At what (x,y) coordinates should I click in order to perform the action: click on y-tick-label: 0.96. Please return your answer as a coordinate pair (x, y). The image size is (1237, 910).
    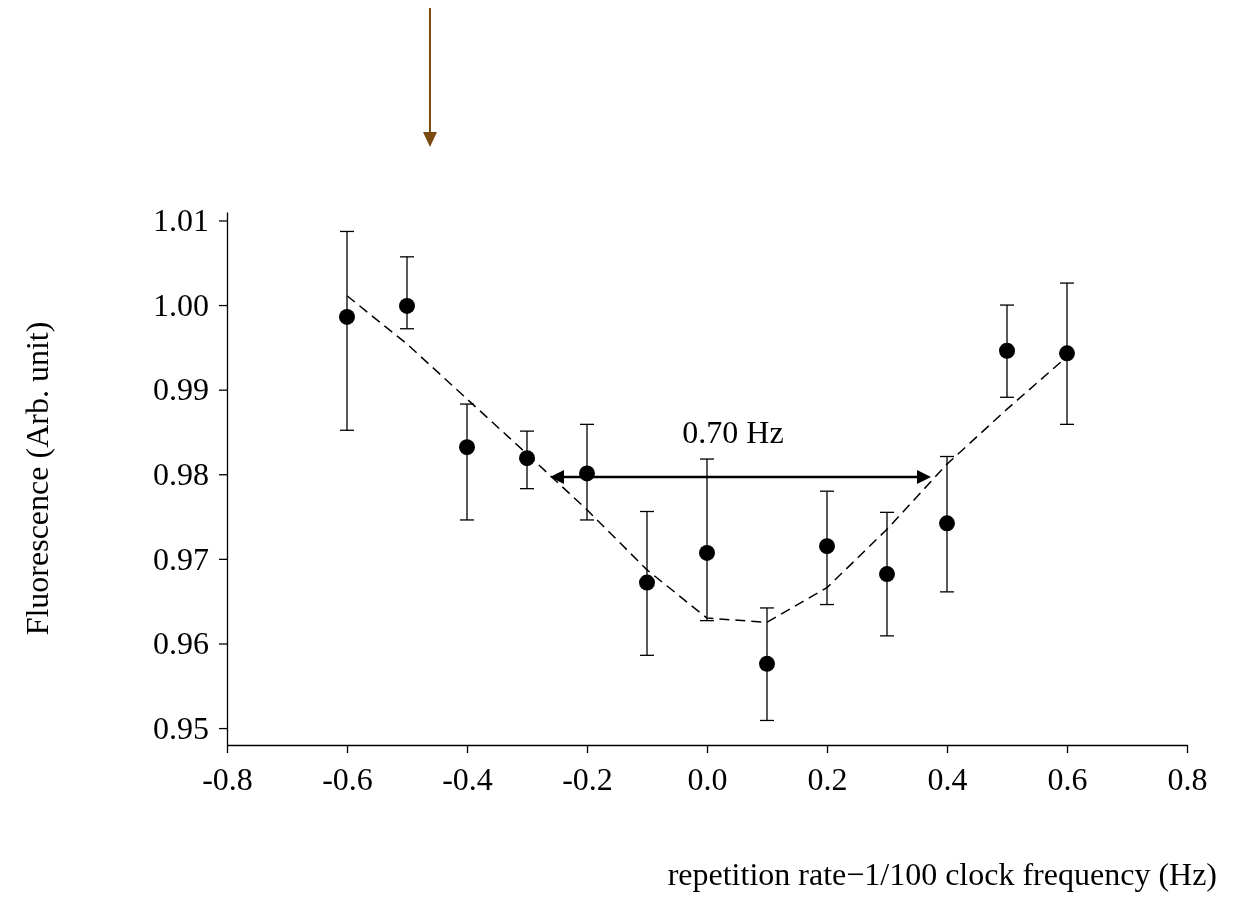
    Looking at the image, I should click on (181, 643).